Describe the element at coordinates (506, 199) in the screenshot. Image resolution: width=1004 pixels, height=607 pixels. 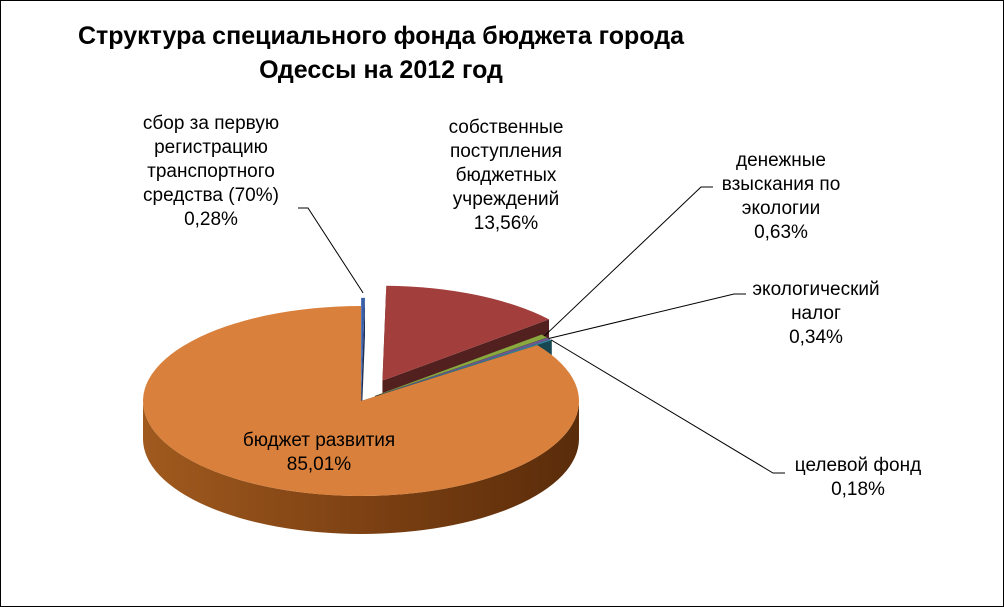
I see `slice-label-line-1-3: учреждений` at that location.